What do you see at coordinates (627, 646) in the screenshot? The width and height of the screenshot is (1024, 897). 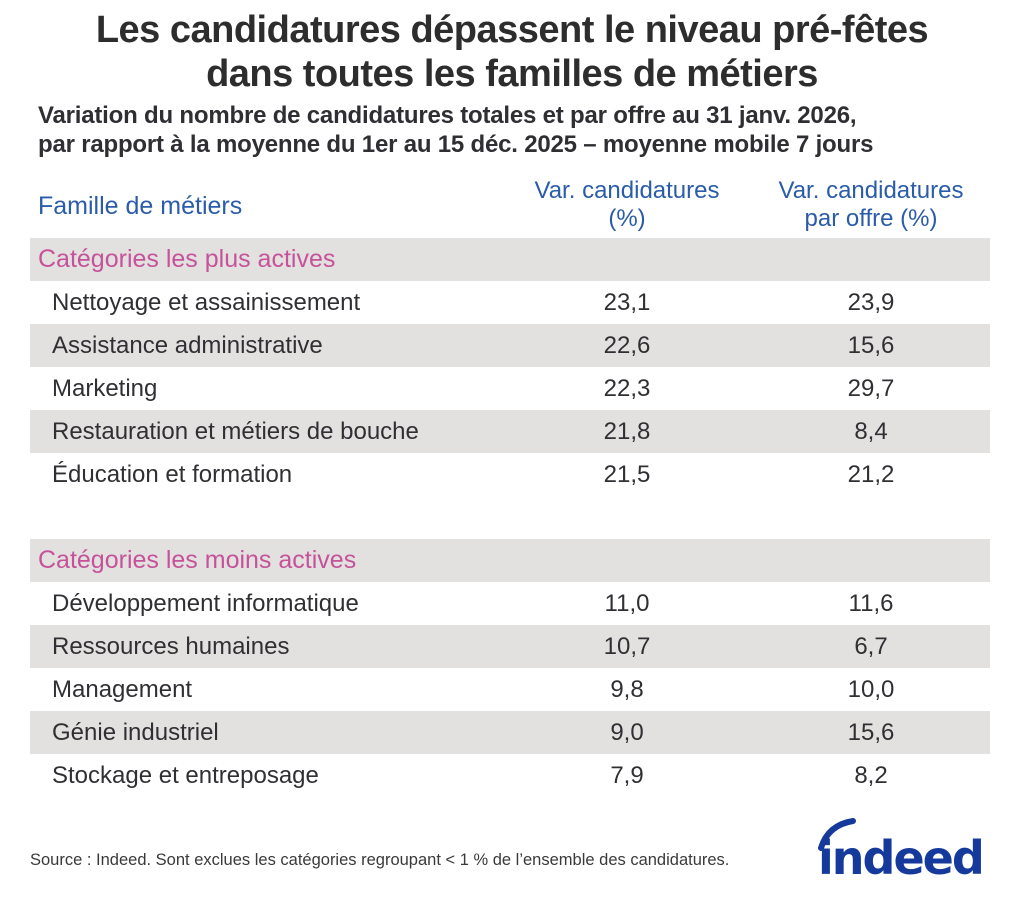 I see `row-var-total: 10,7` at bounding box center [627, 646].